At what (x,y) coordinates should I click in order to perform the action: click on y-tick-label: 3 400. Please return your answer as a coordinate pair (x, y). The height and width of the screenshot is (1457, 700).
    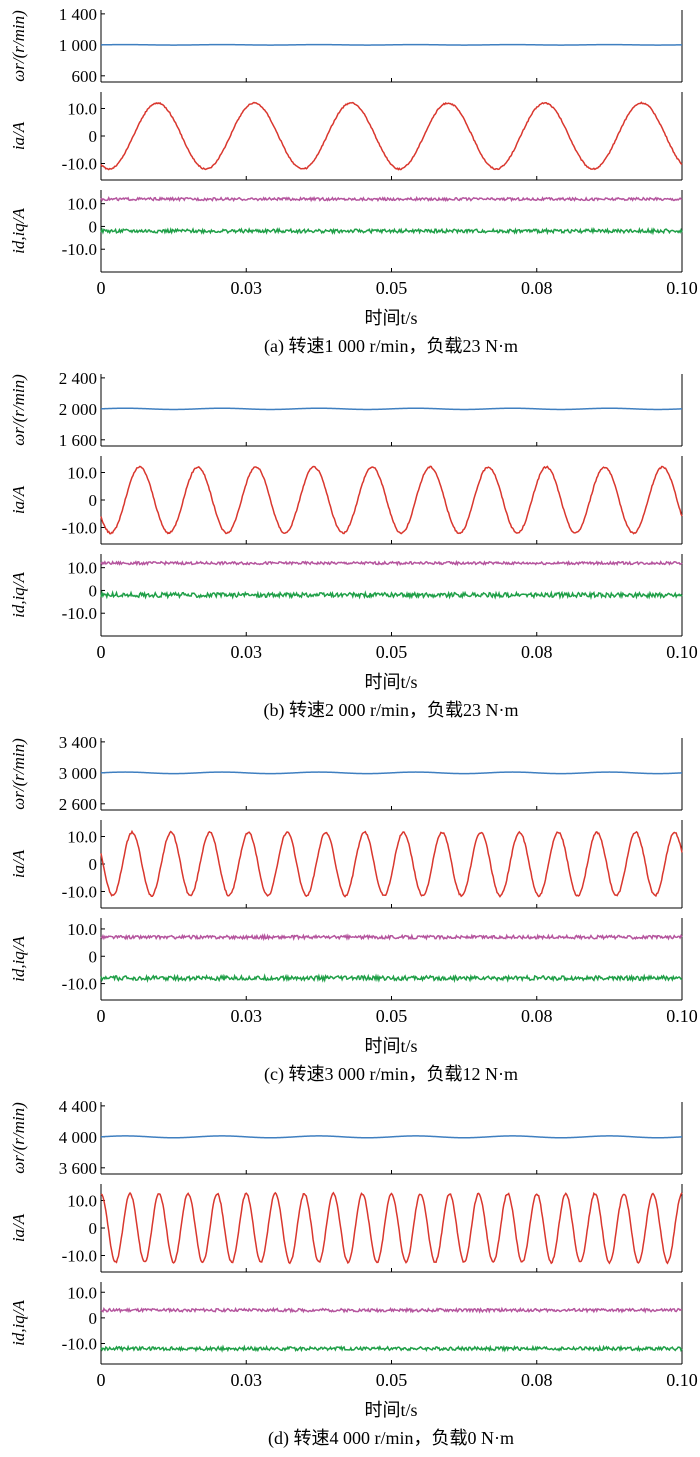
    Looking at the image, I should click on (78, 742).